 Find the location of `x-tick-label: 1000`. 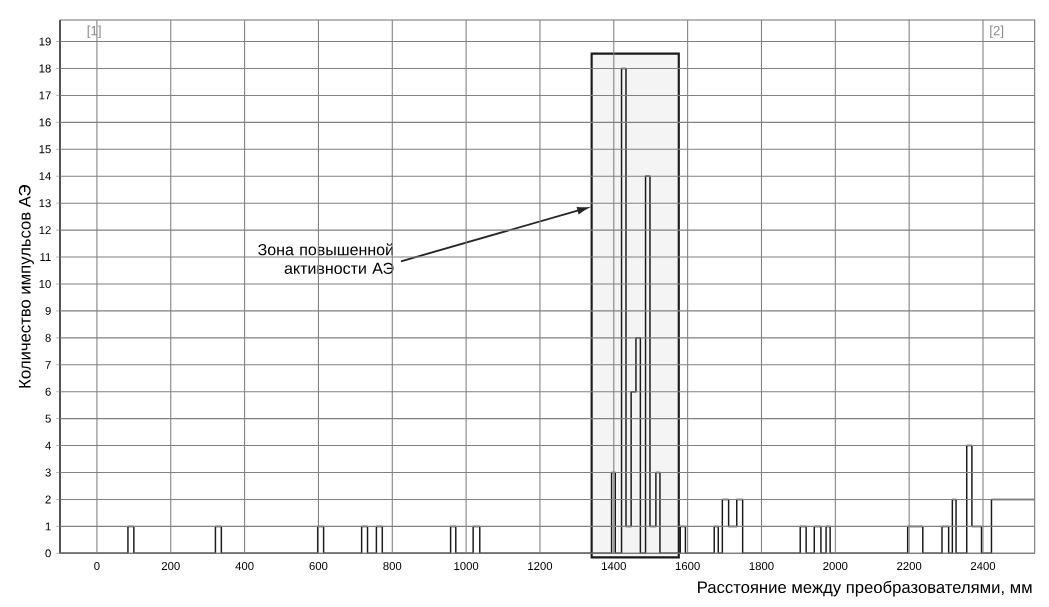

x-tick-label: 1000 is located at coordinates (466, 566).